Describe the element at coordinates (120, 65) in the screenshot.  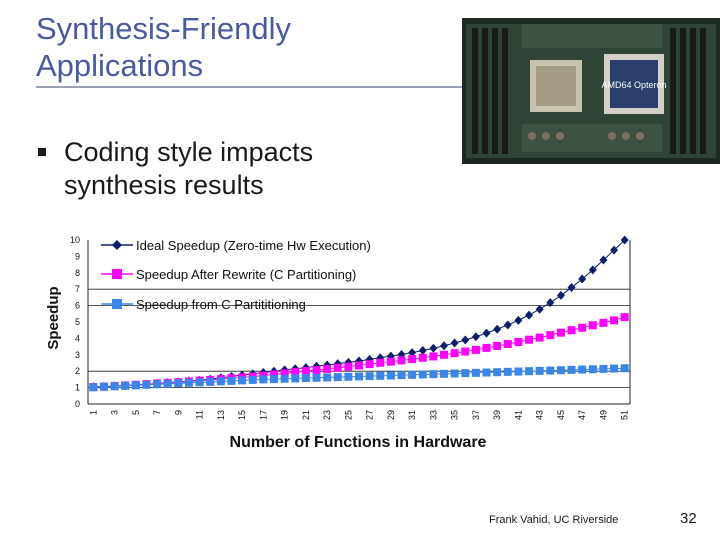
I see `title-line-2: Applications` at that location.